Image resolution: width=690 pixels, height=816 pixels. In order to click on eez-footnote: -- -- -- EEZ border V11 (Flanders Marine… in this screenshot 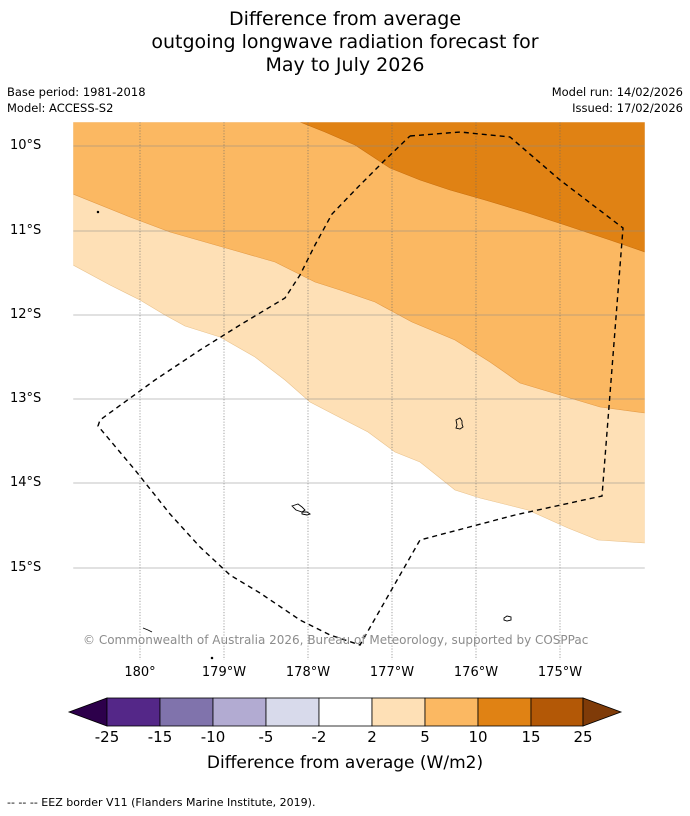, I will do `click(161, 802)`.